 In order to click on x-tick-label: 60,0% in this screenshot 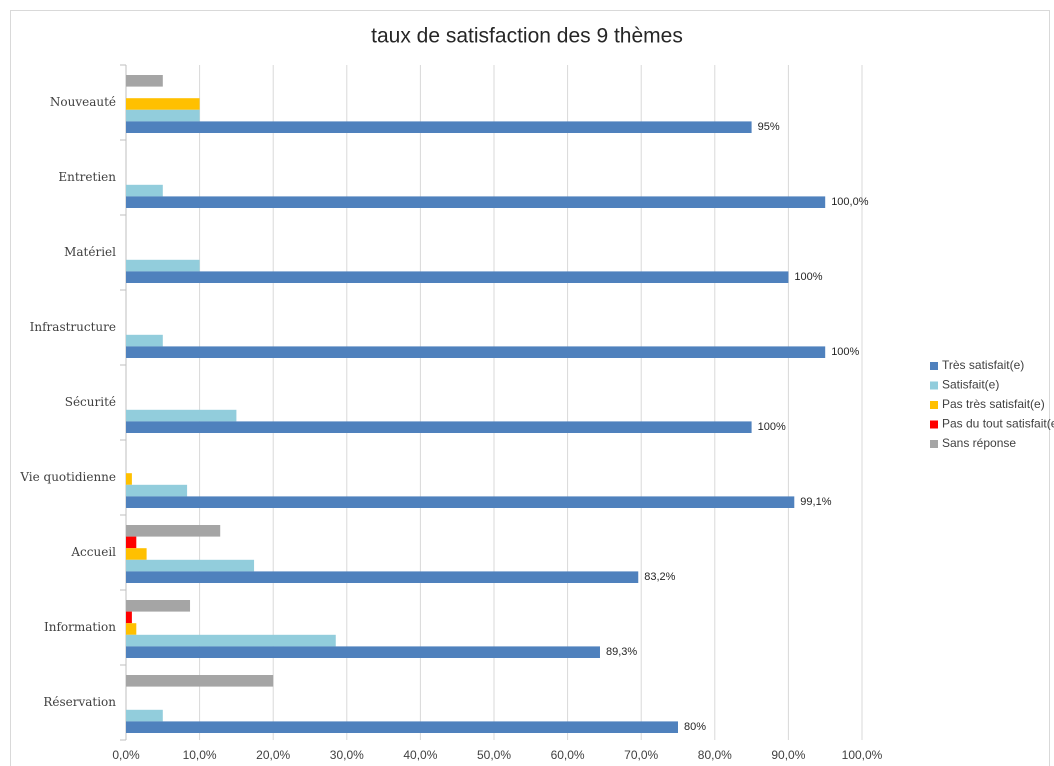, I will do `click(568, 755)`.